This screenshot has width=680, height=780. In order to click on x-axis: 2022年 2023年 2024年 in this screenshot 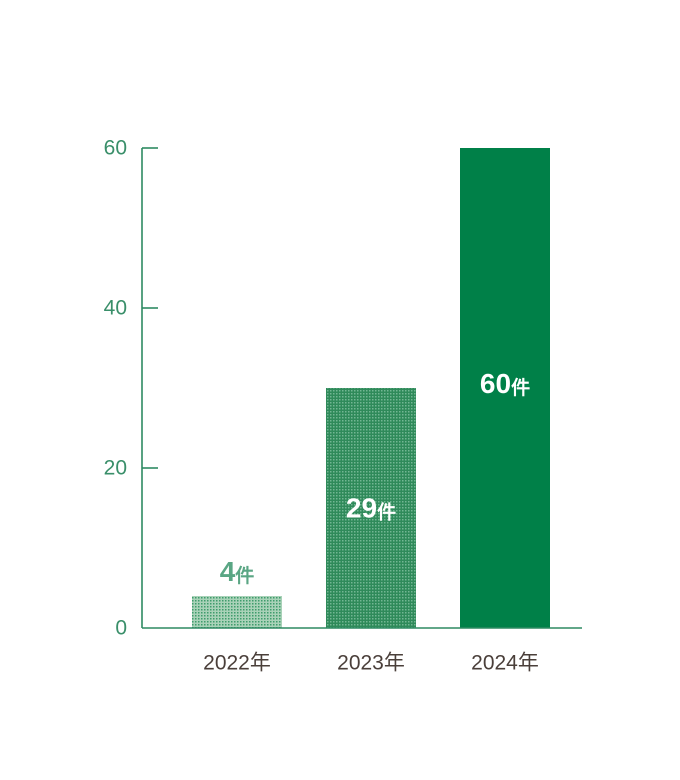, I will do `click(362, 651)`.